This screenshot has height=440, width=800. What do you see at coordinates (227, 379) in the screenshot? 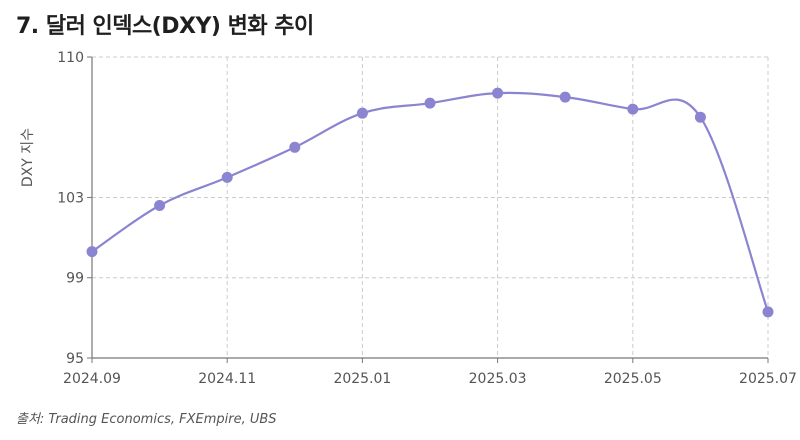
I see `x-tick-label: 2024.11` at bounding box center [227, 379].